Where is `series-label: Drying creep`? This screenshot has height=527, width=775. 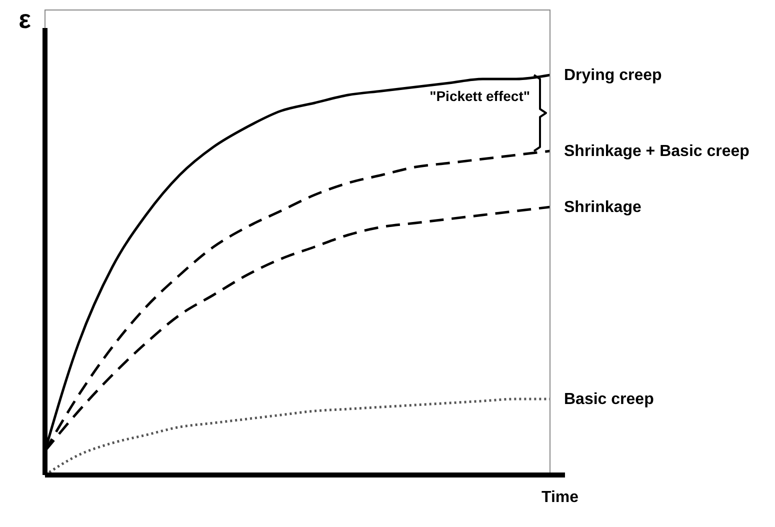 series-label: Drying creep is located at coordinates (613, 75).